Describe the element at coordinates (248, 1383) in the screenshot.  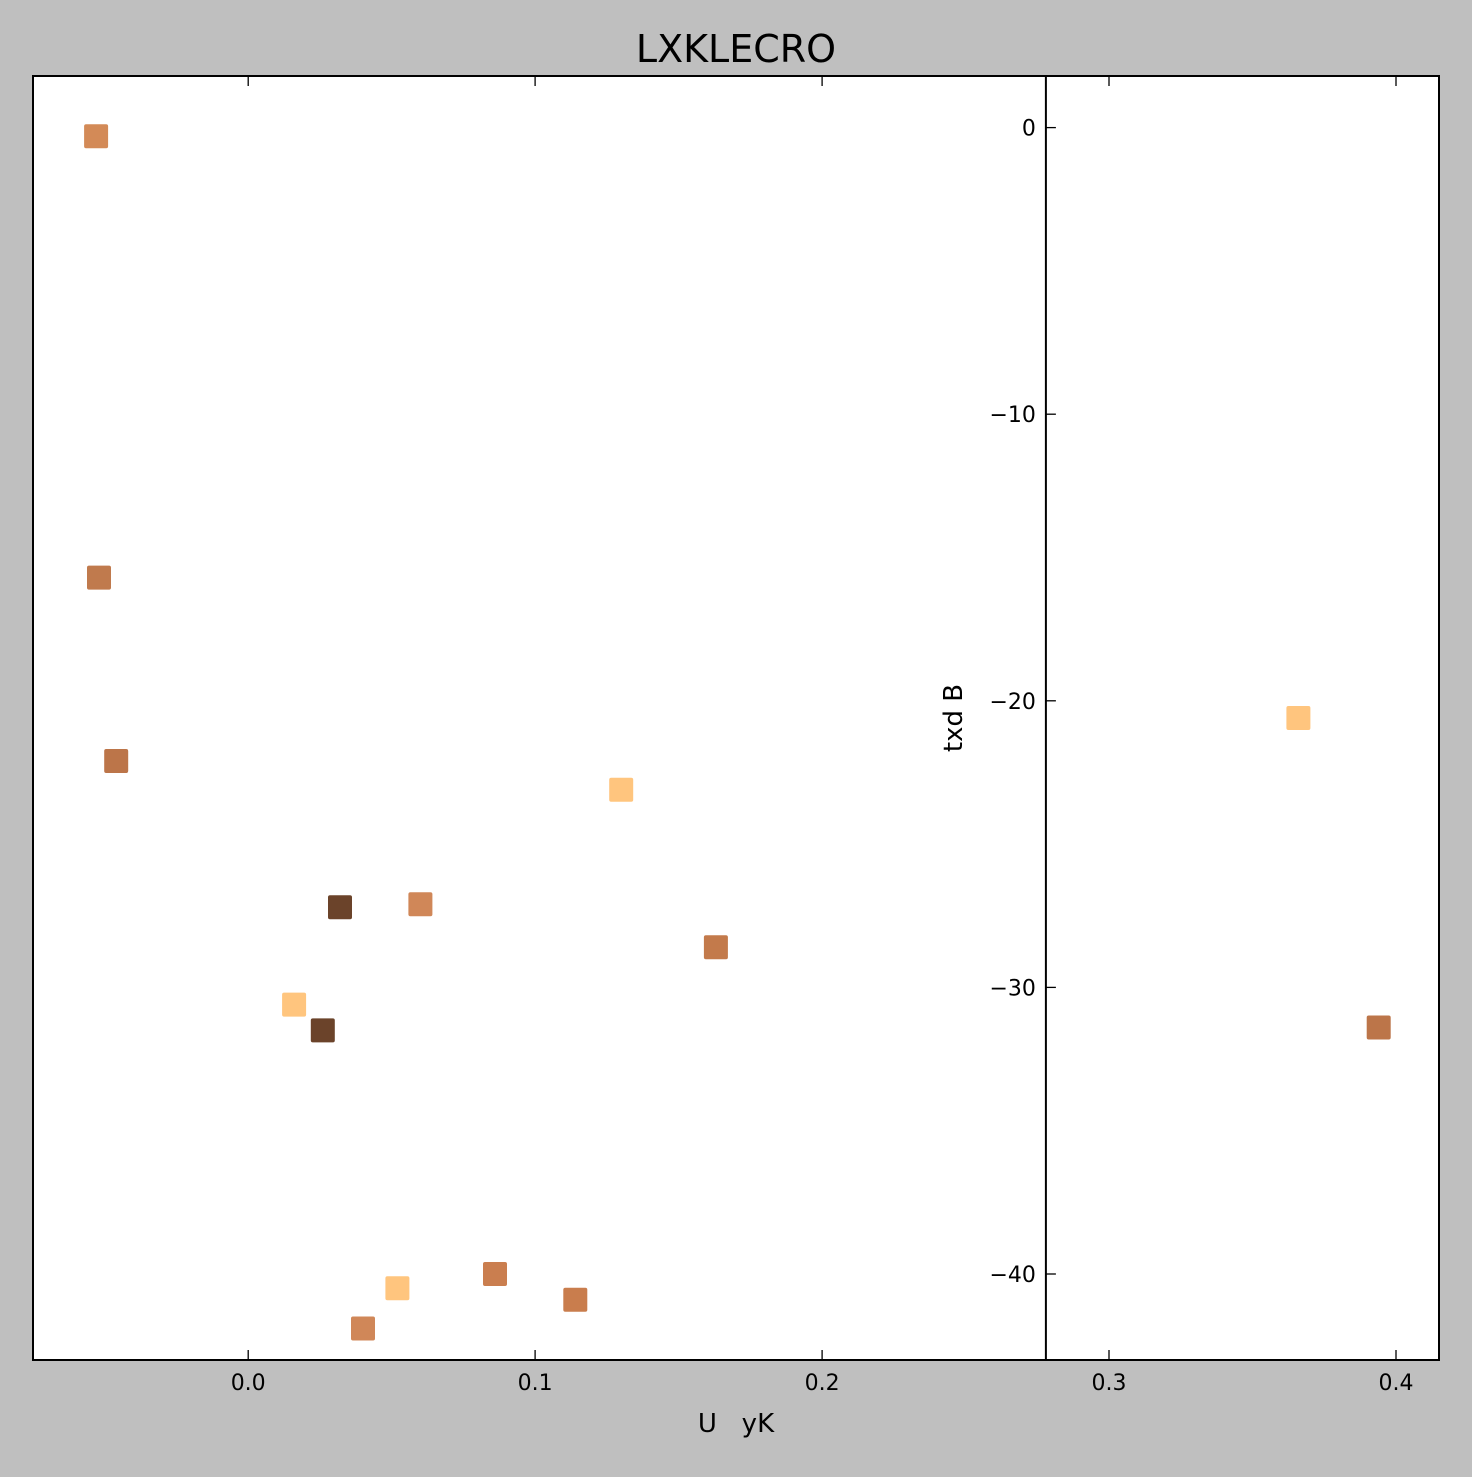
I see `x-tick-label: 0.0` at that location.